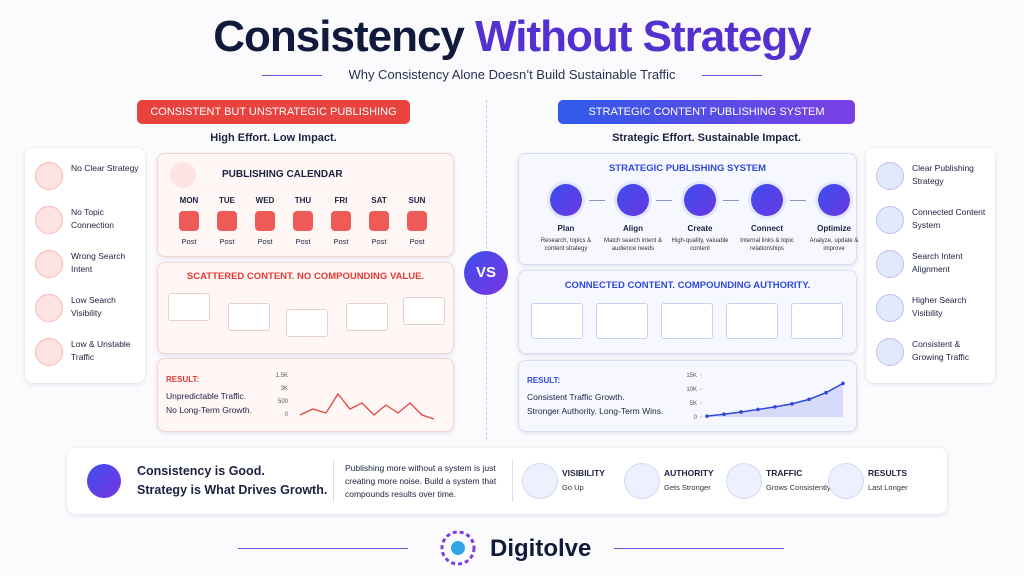  I want to click on outcome-desc: Grows Consistently, so click(798, 487).